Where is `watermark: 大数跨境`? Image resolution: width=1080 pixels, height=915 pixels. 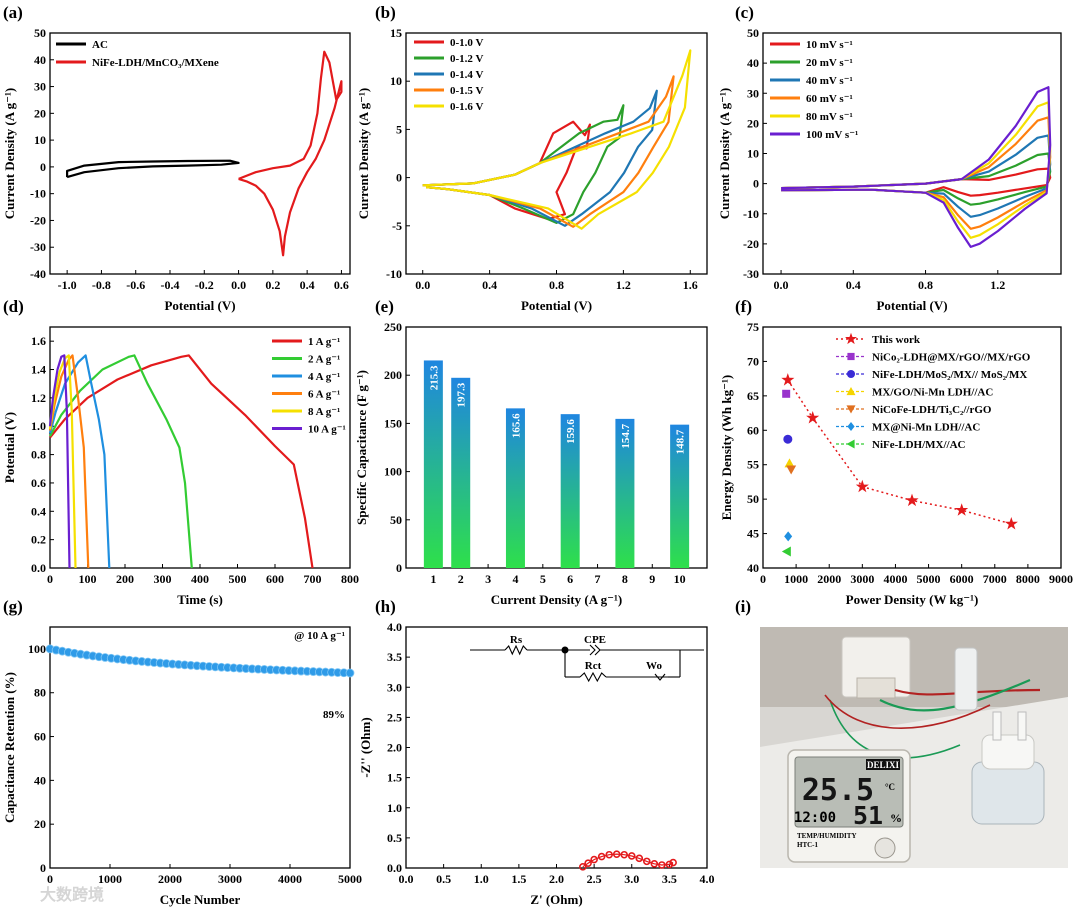
watermark: 大数跨境 is located at coordinates (72, 894).